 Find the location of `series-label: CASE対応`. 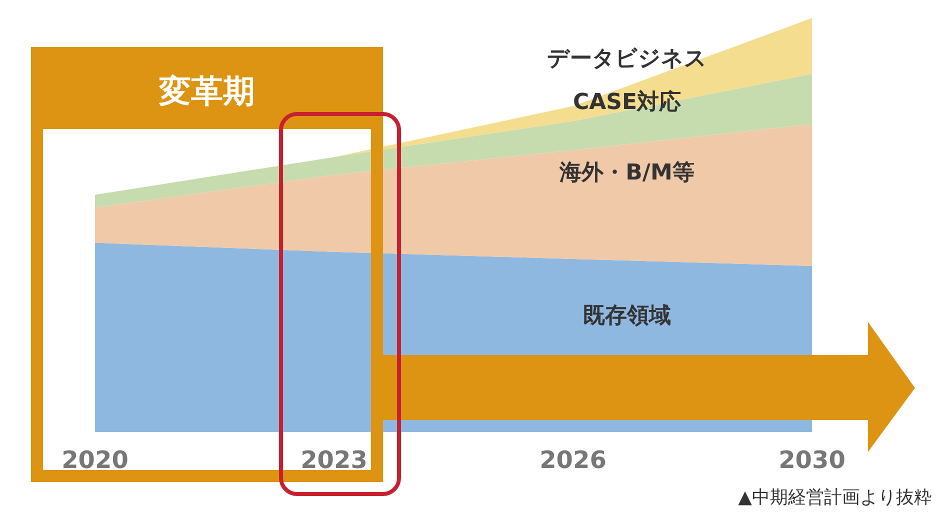

series-label: CASE対応 is located at coordinates (627, 102).